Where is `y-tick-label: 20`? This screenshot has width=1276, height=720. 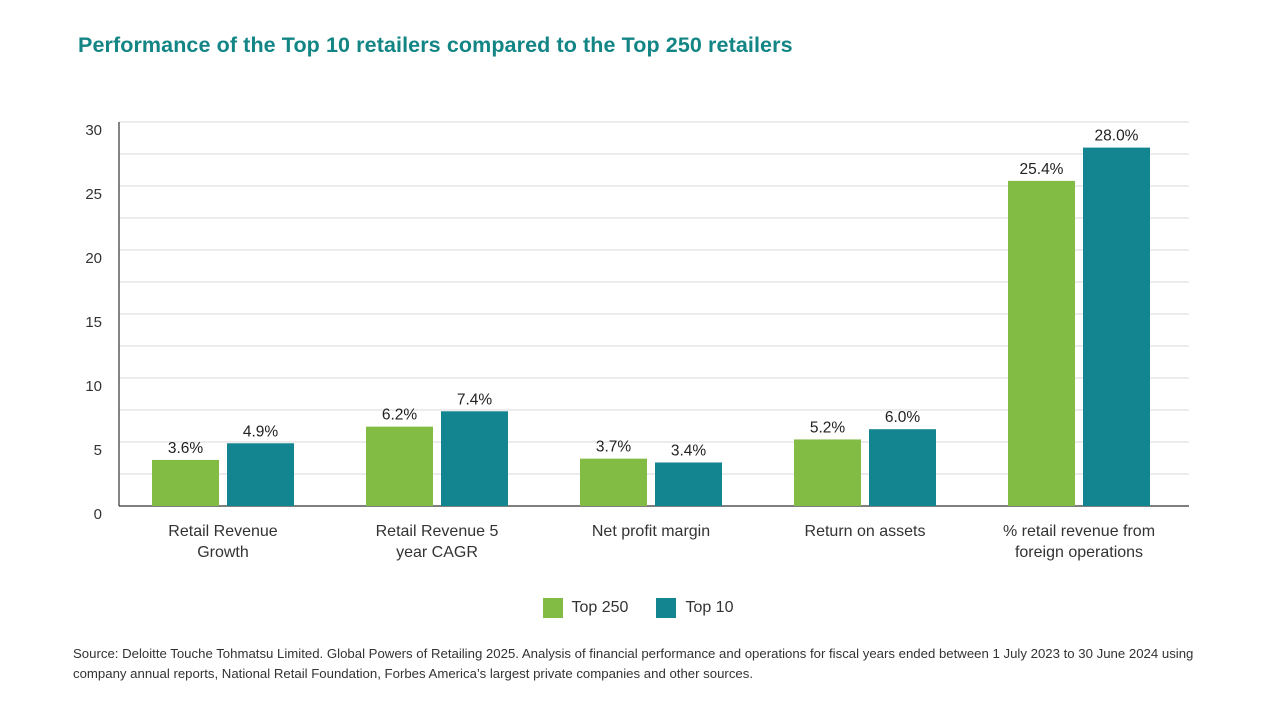
y-tick-label: 20 is located at coordinates (93, 258).